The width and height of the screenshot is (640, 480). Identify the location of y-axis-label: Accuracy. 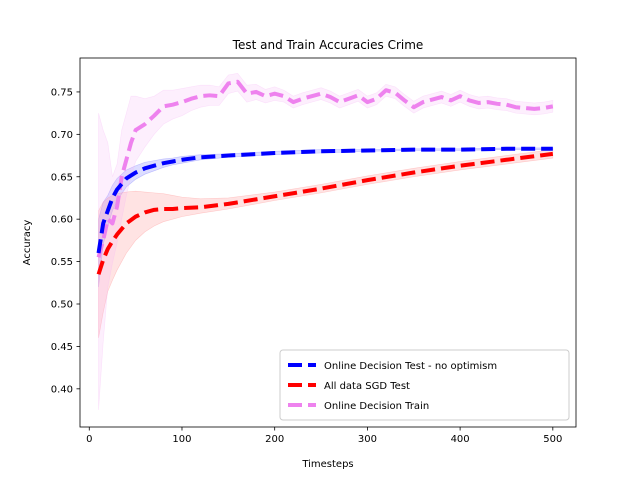
(27, 243).